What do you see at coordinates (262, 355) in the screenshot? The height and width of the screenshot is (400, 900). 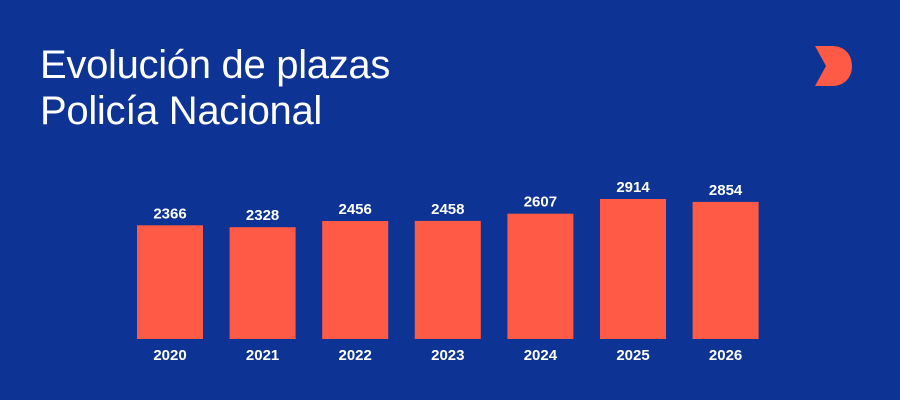 I see `x-tick-label-2021: 2021` at bounding box center [262, 355].